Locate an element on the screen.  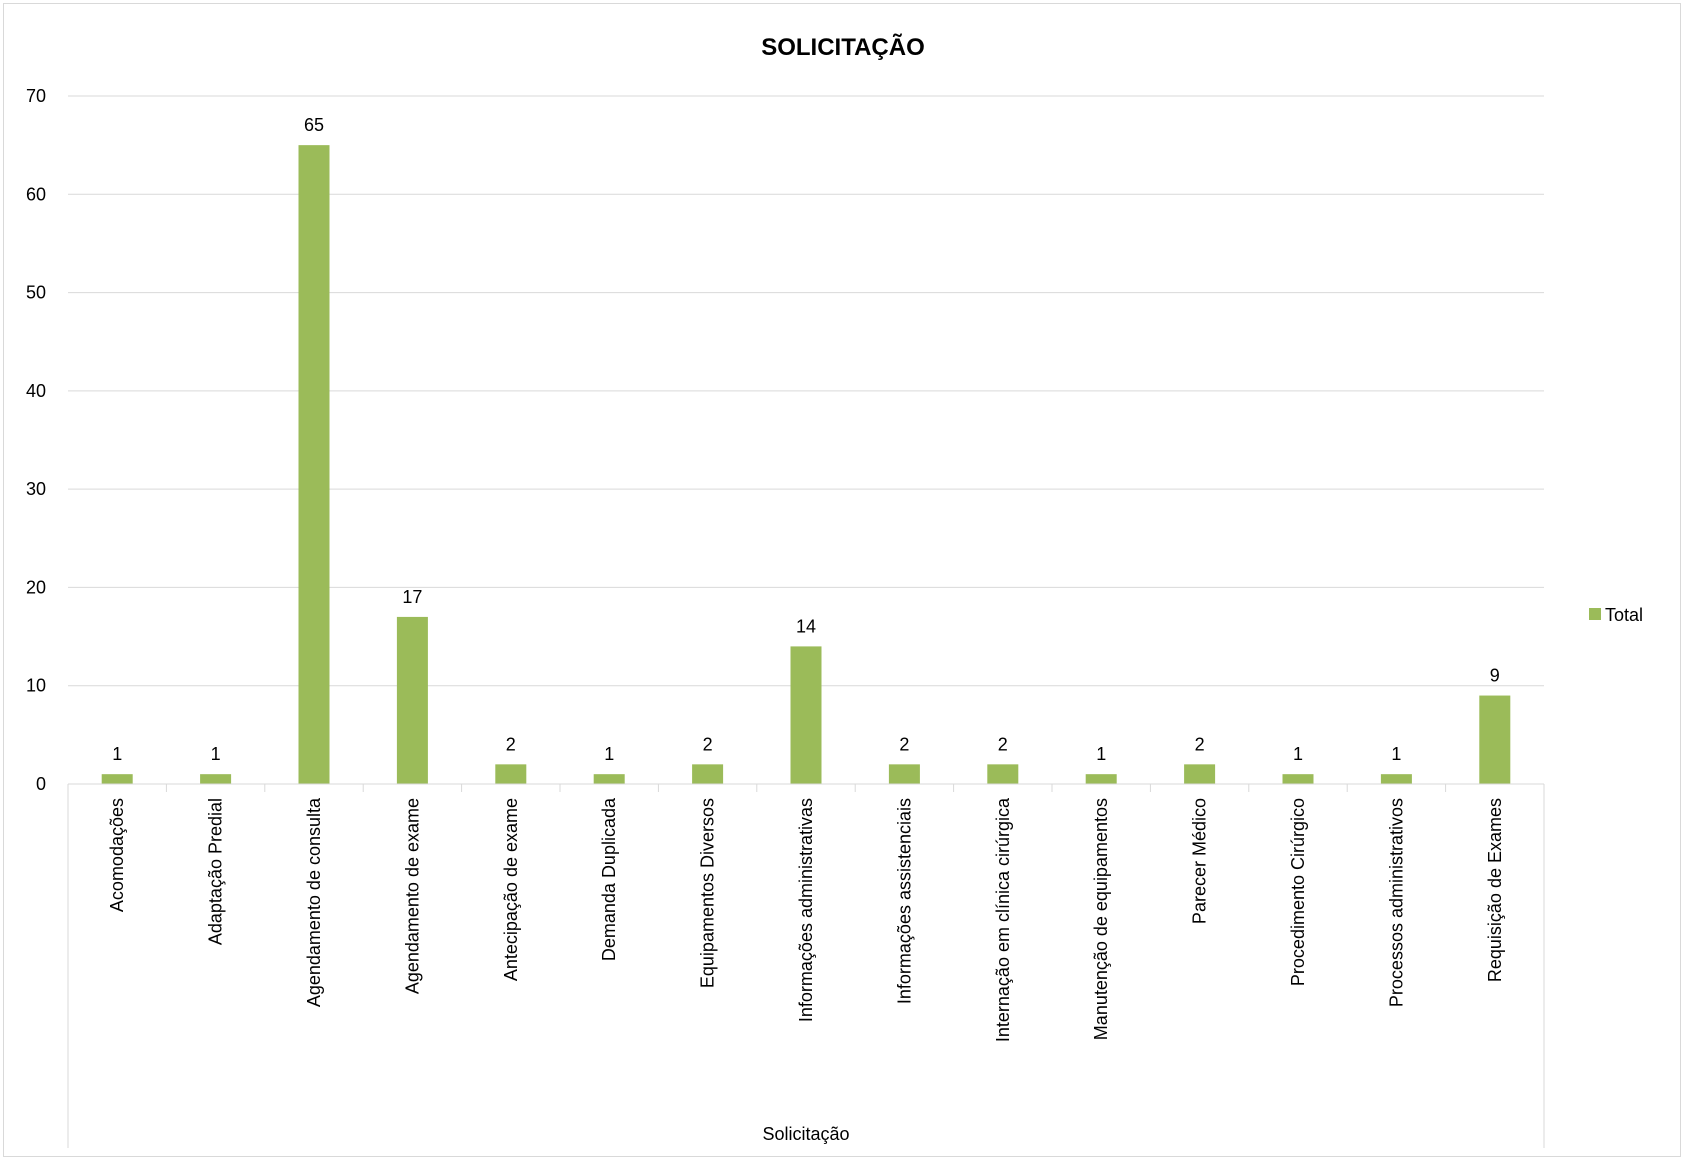
category-label: Procedimento Cirúrgico is located at coordinates (1298, 892).